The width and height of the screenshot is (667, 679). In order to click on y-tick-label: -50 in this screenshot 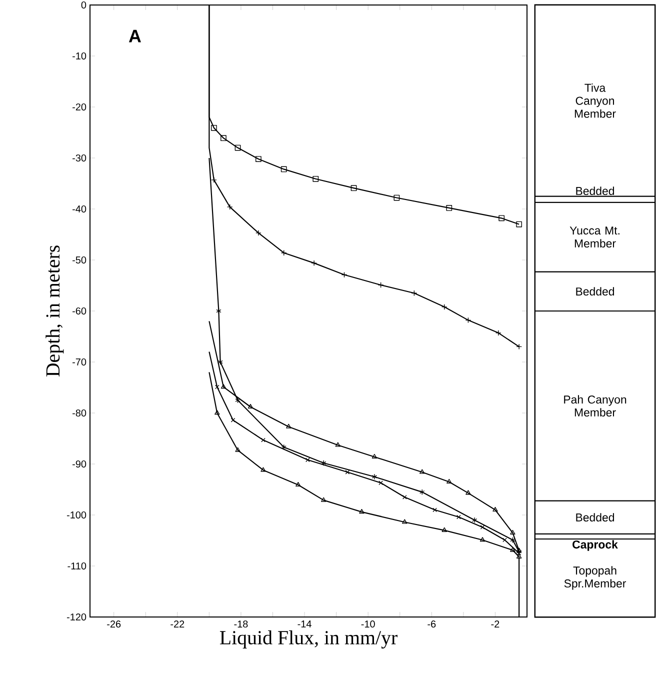, I will do `click(79, 260)`.